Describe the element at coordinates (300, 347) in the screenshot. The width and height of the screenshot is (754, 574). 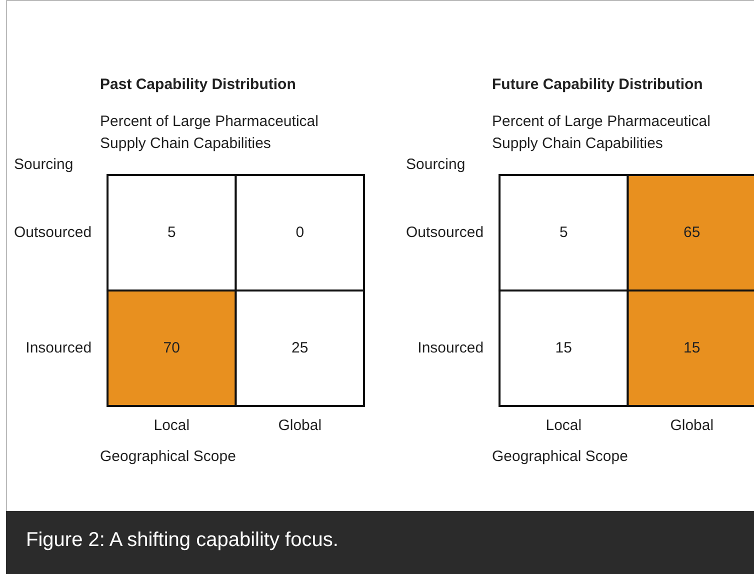
I see `data-label: 25` at that location.